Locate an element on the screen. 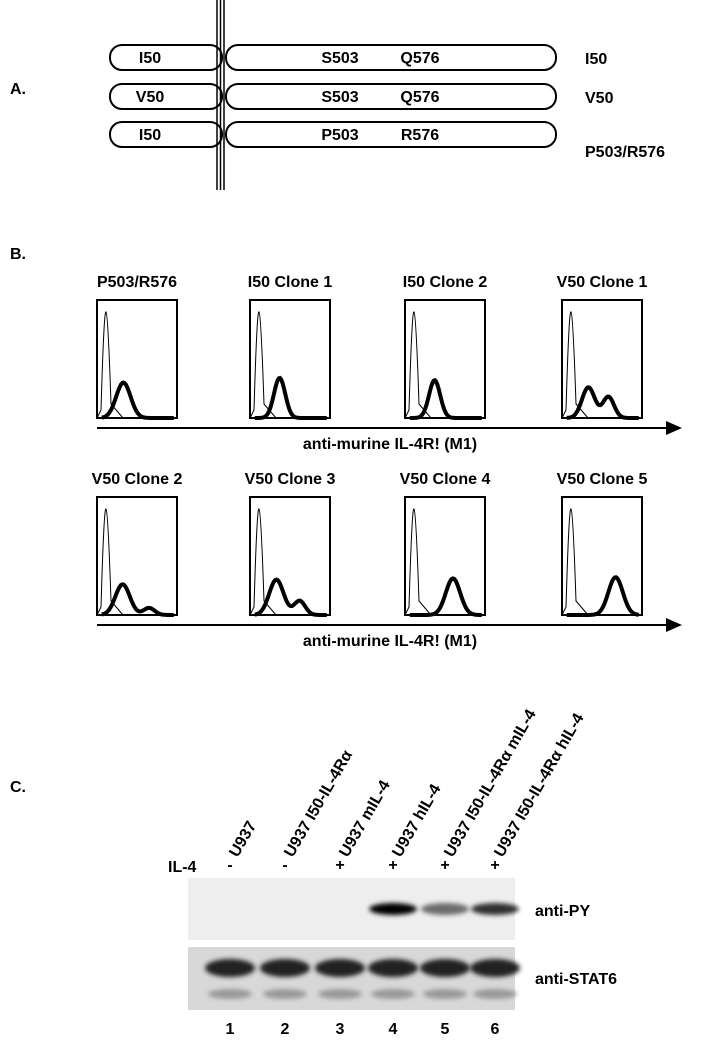 The width and height of the screenshot is (701, 1050). histogram-title: V50 Clone 3 is located at coordinates (290, 479).